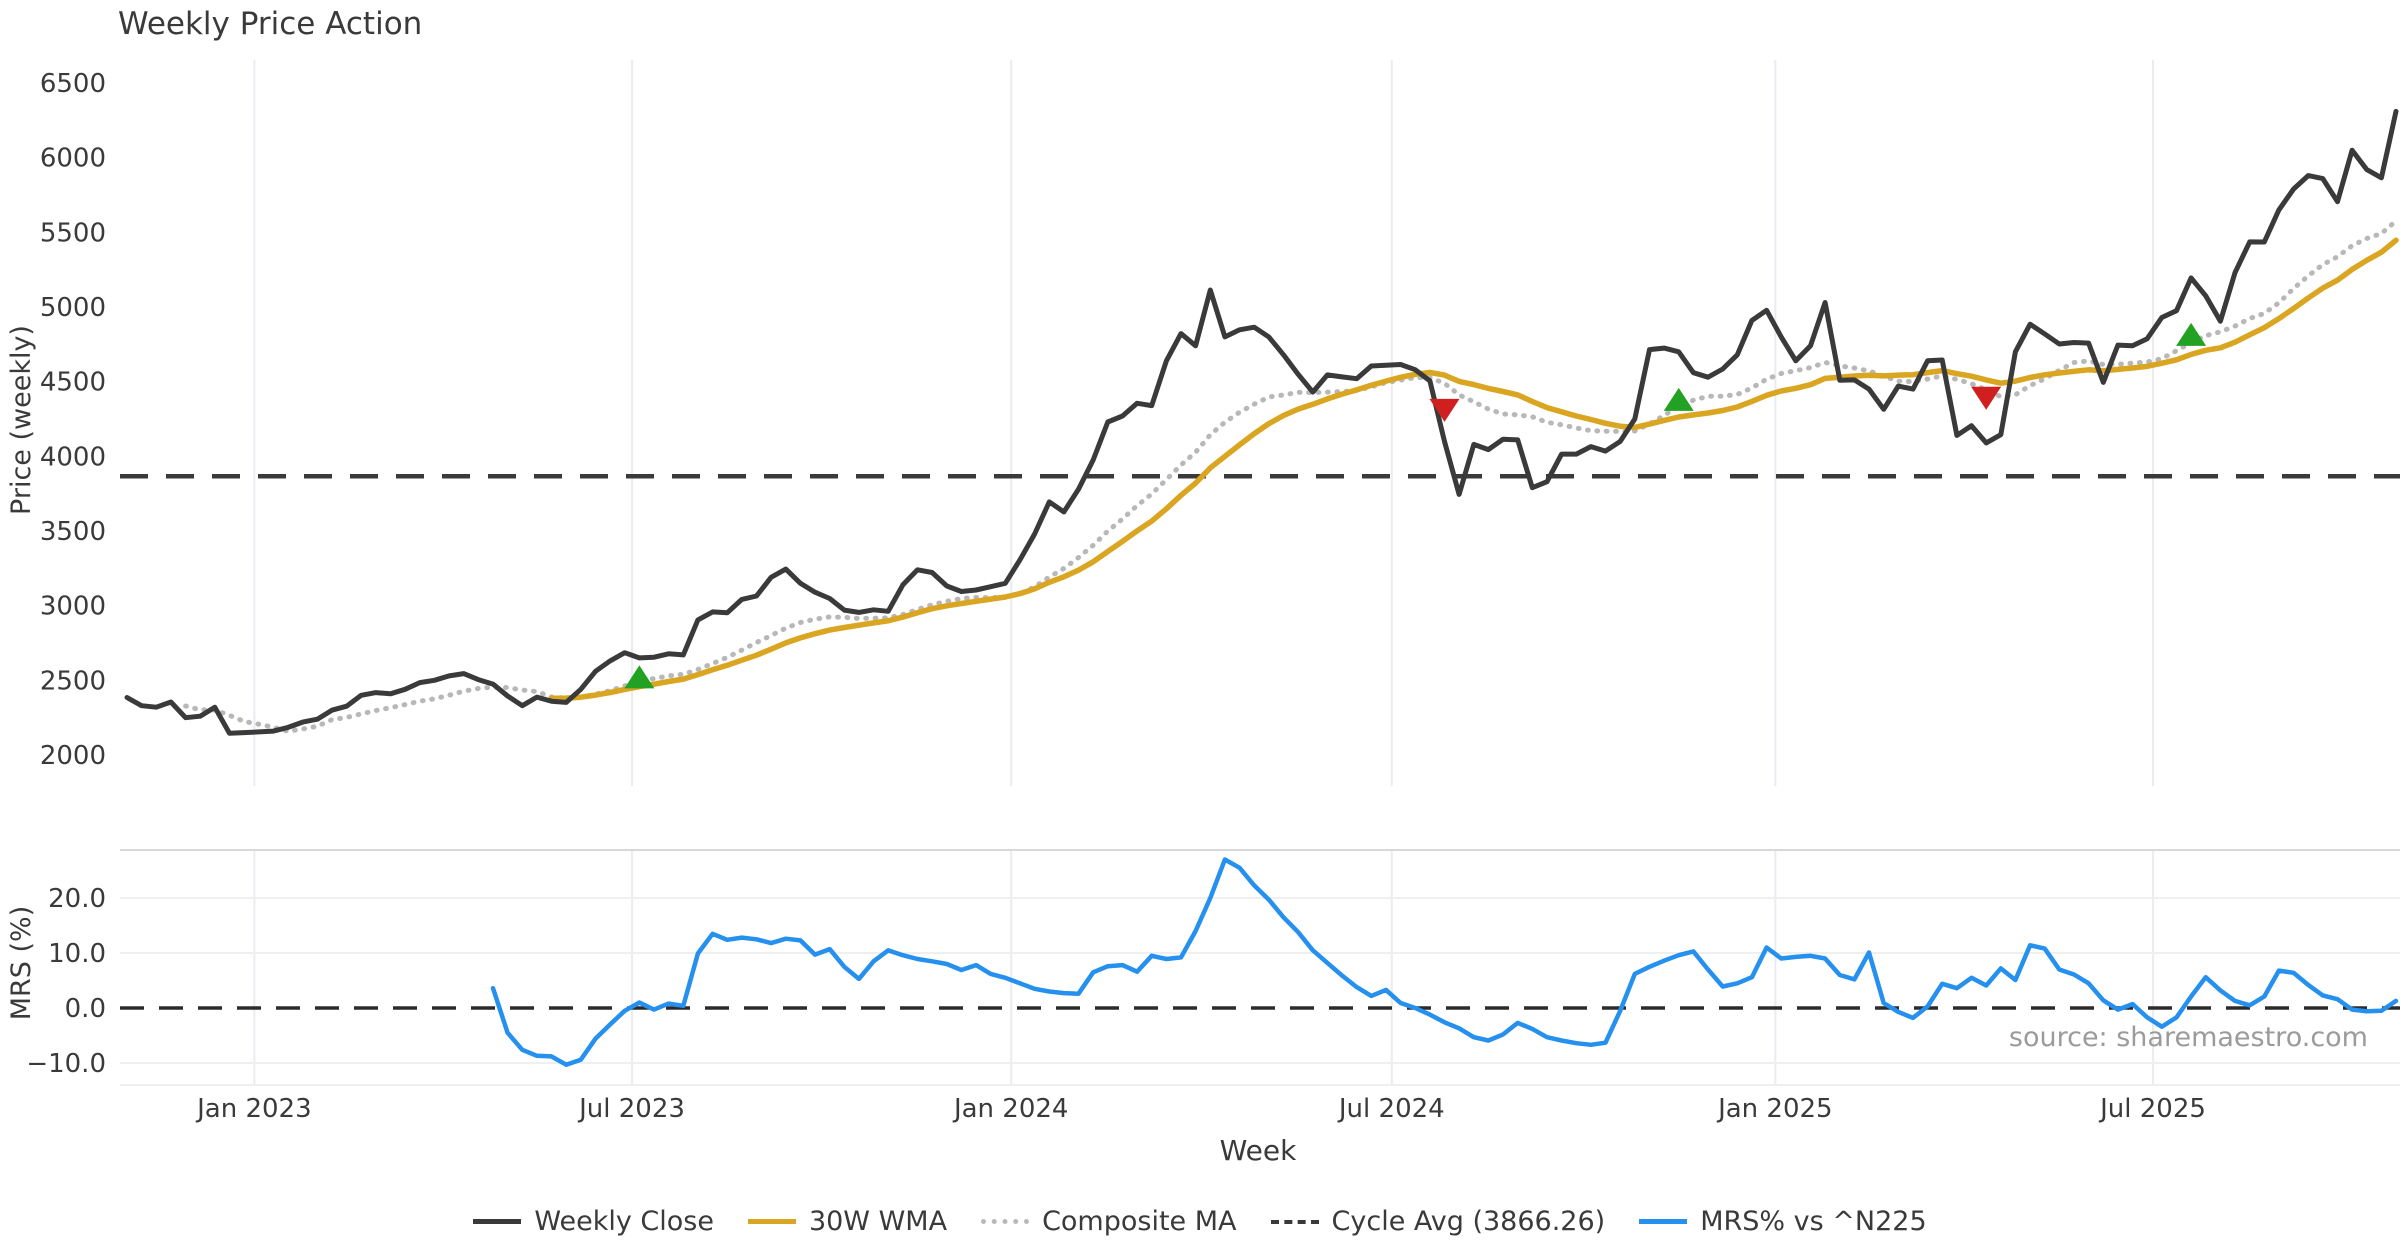  I want to click on price-y-tick-label: 2500, so click(73, 681).